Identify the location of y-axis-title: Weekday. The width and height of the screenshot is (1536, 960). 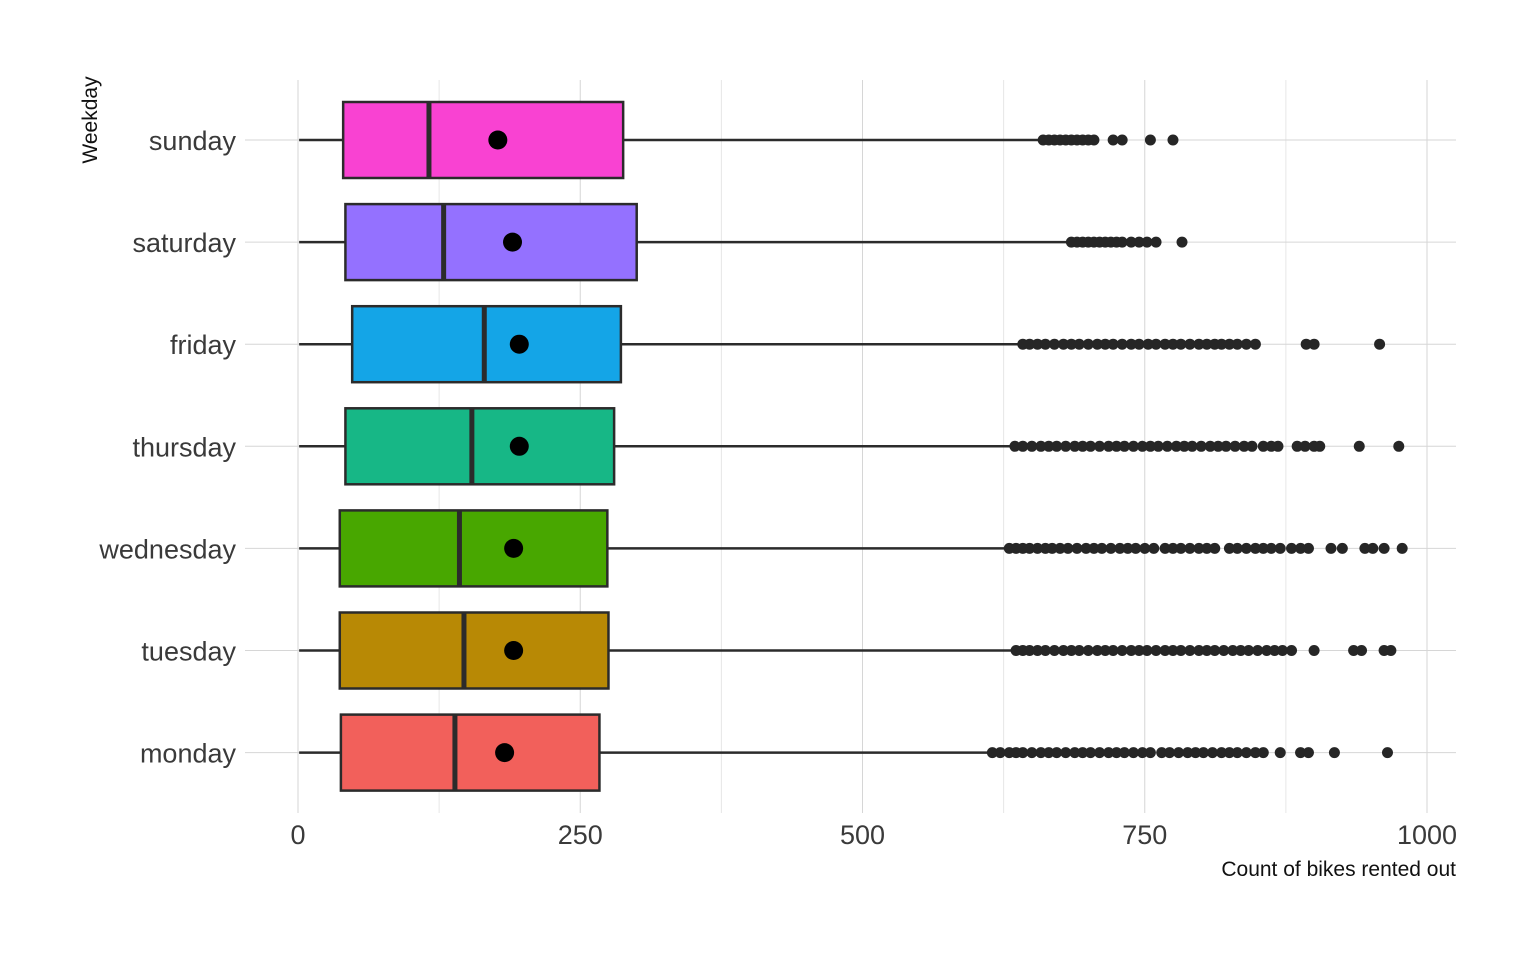
(90, 120).